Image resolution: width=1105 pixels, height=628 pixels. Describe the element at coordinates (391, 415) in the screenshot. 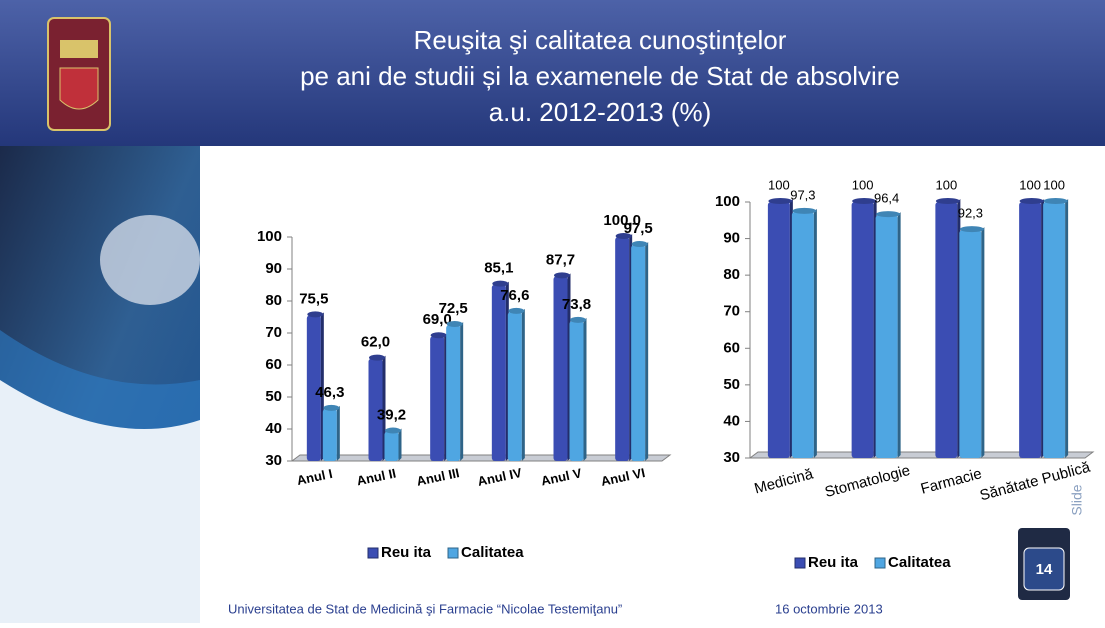

I see `value-label: 39,2` at that location.